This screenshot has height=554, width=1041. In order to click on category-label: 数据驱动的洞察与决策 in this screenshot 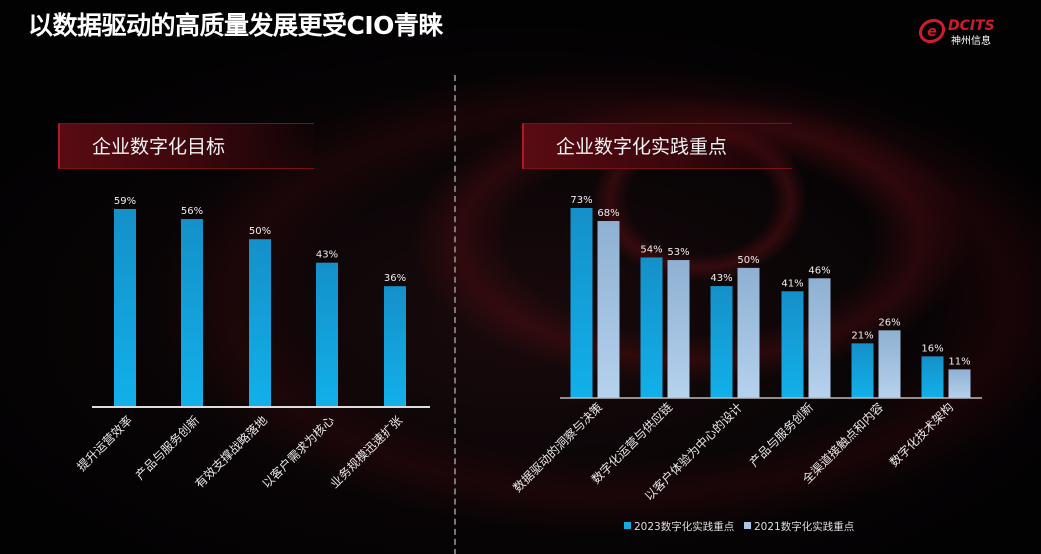, I will do `click(557, 447)`.